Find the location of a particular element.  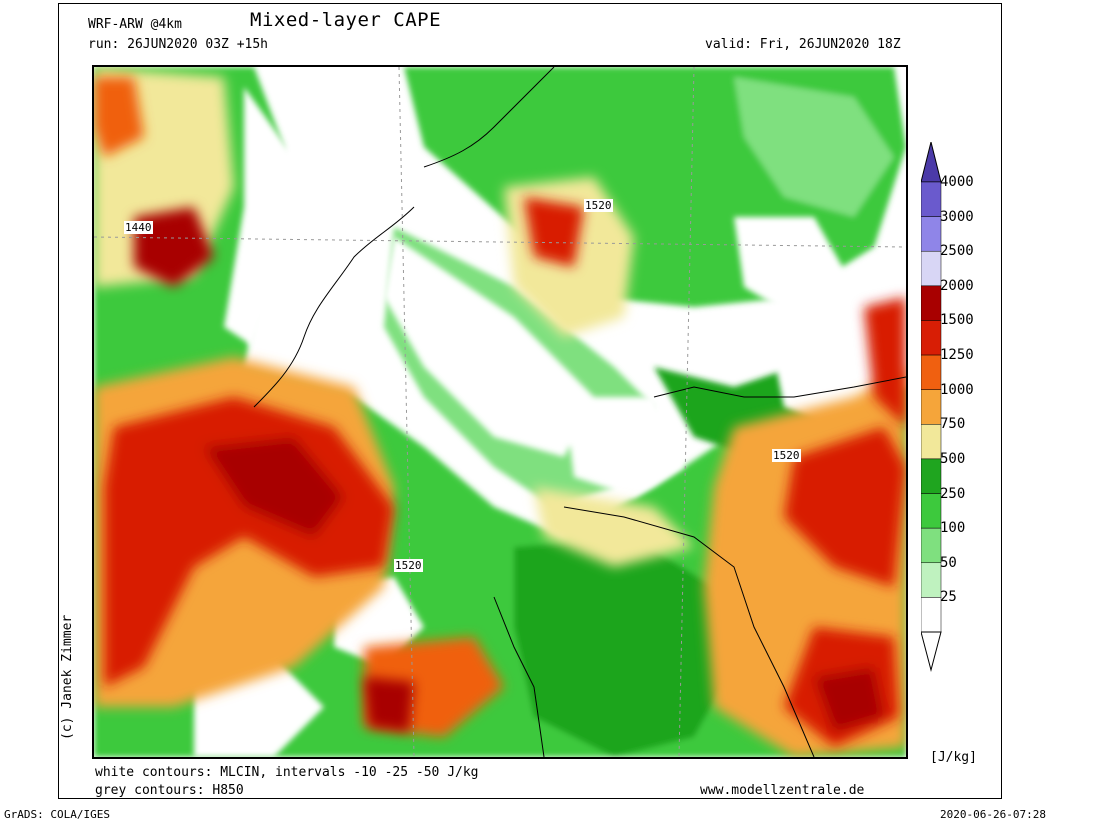

legend-label: 750 is located at coordinates (953, 424).